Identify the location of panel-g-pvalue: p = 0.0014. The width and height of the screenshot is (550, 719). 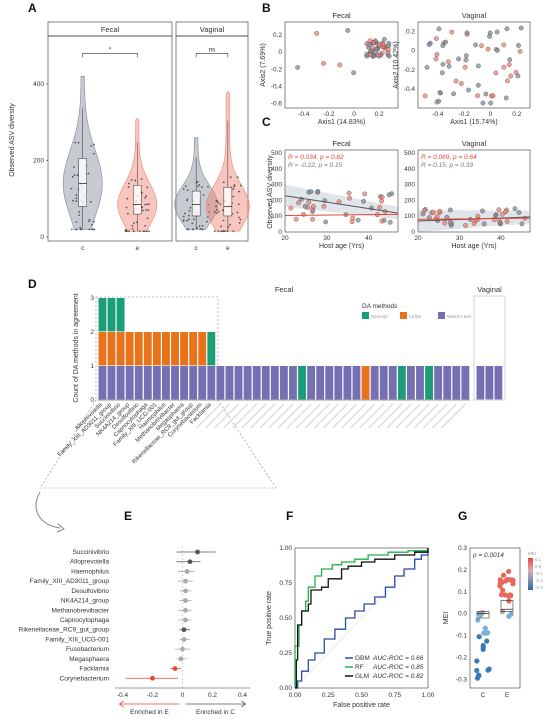
(488, 555).